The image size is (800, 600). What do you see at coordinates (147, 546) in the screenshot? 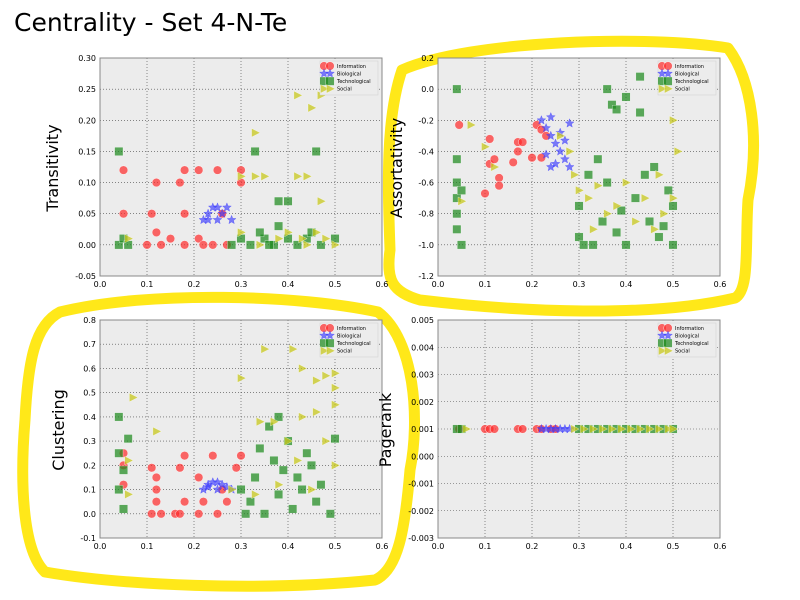
I see `x-tick-label: 0.1` at bounding box center [147, 546].